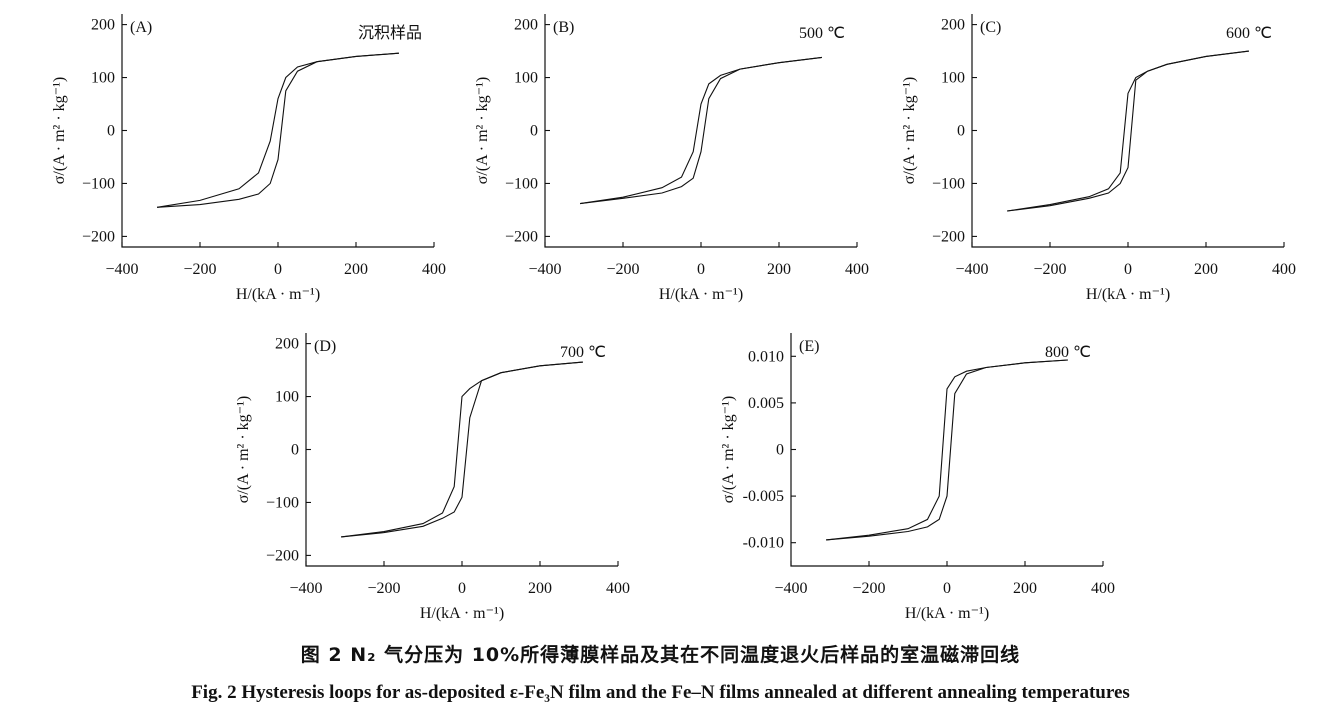  I want to click on panel-annotation: 800 ℃, so click(1068, 352).